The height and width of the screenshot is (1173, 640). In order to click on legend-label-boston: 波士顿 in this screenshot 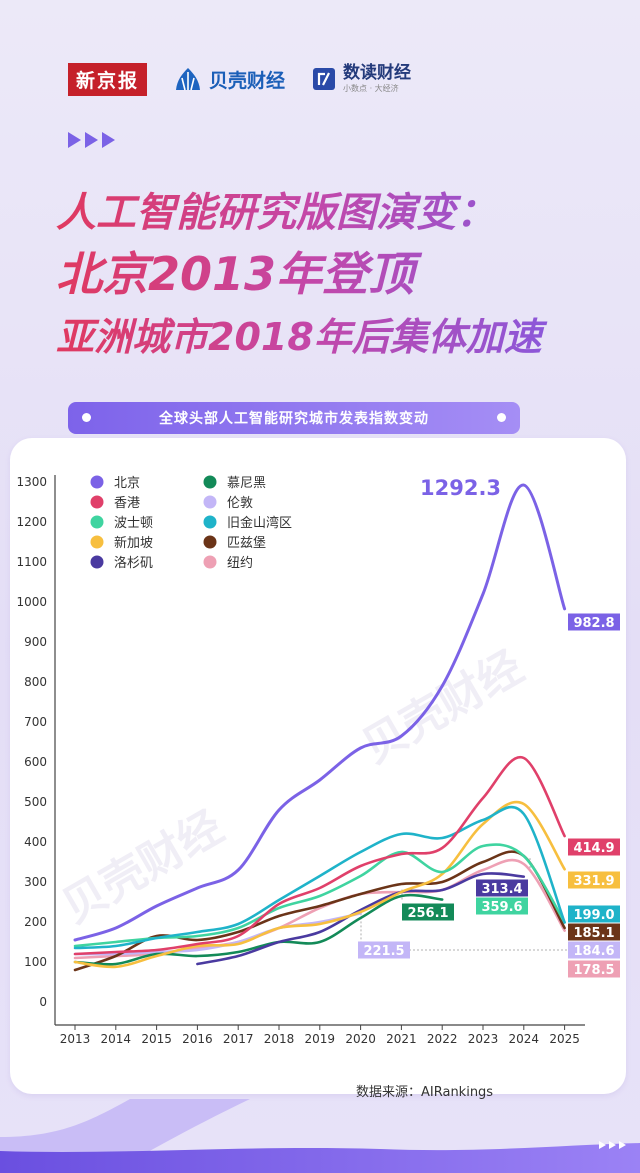, I will do `click(133, 523)`.